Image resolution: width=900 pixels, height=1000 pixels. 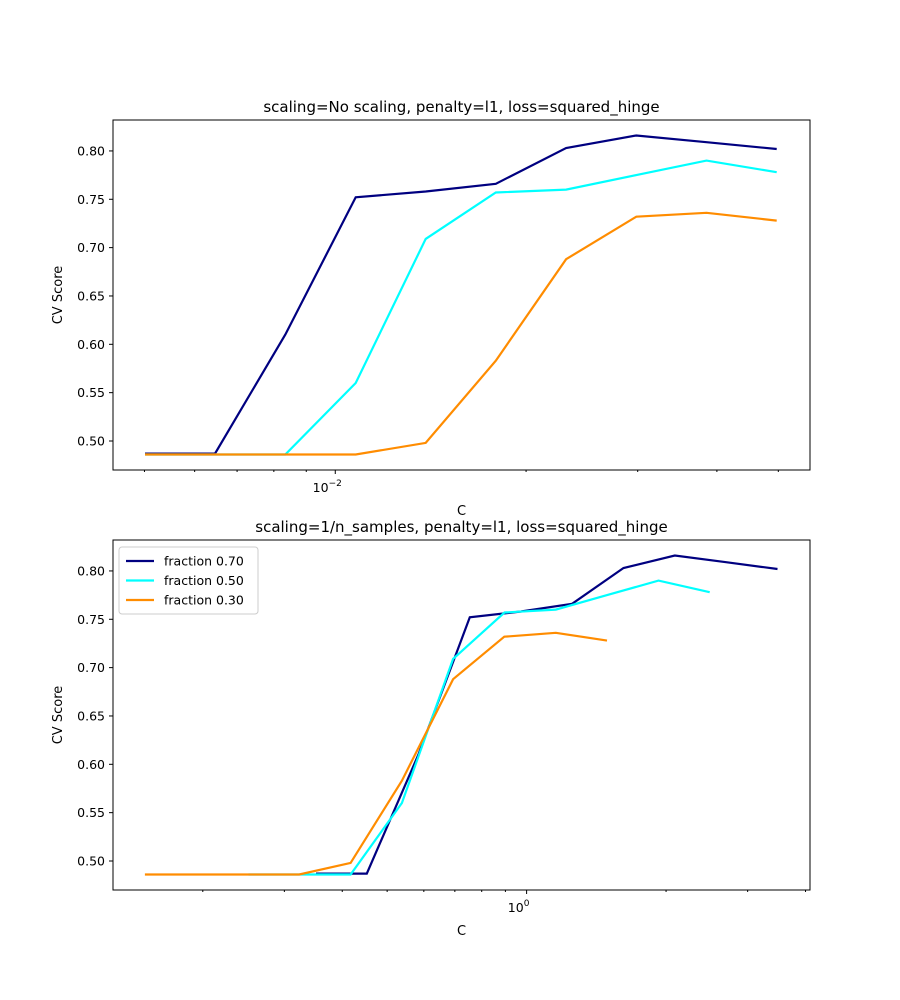 I want to click on x-tick-label: 10⁰, so click(x=519, y=907).